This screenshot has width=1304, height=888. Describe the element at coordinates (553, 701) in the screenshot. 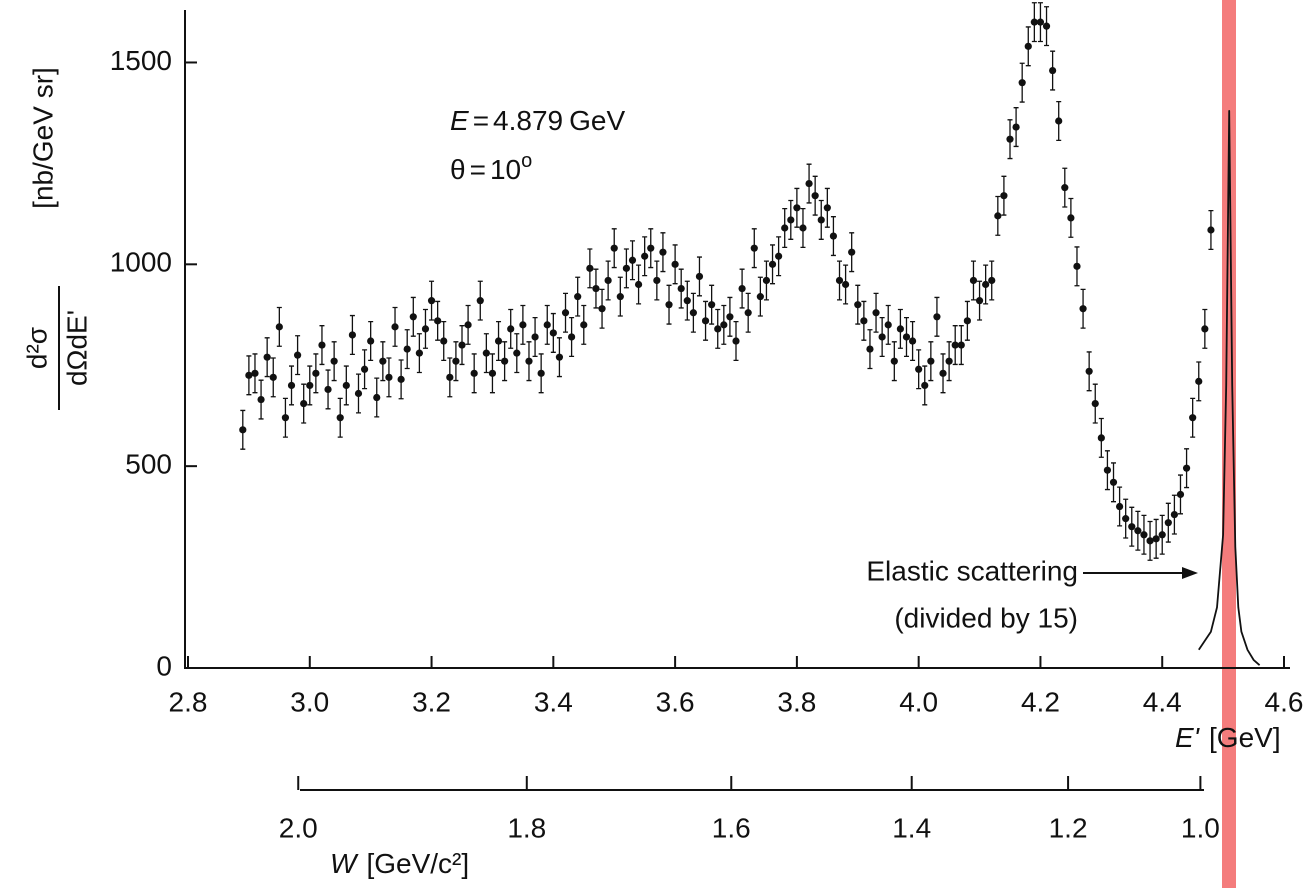

I see `x-tick-label: 3.4` at that location.